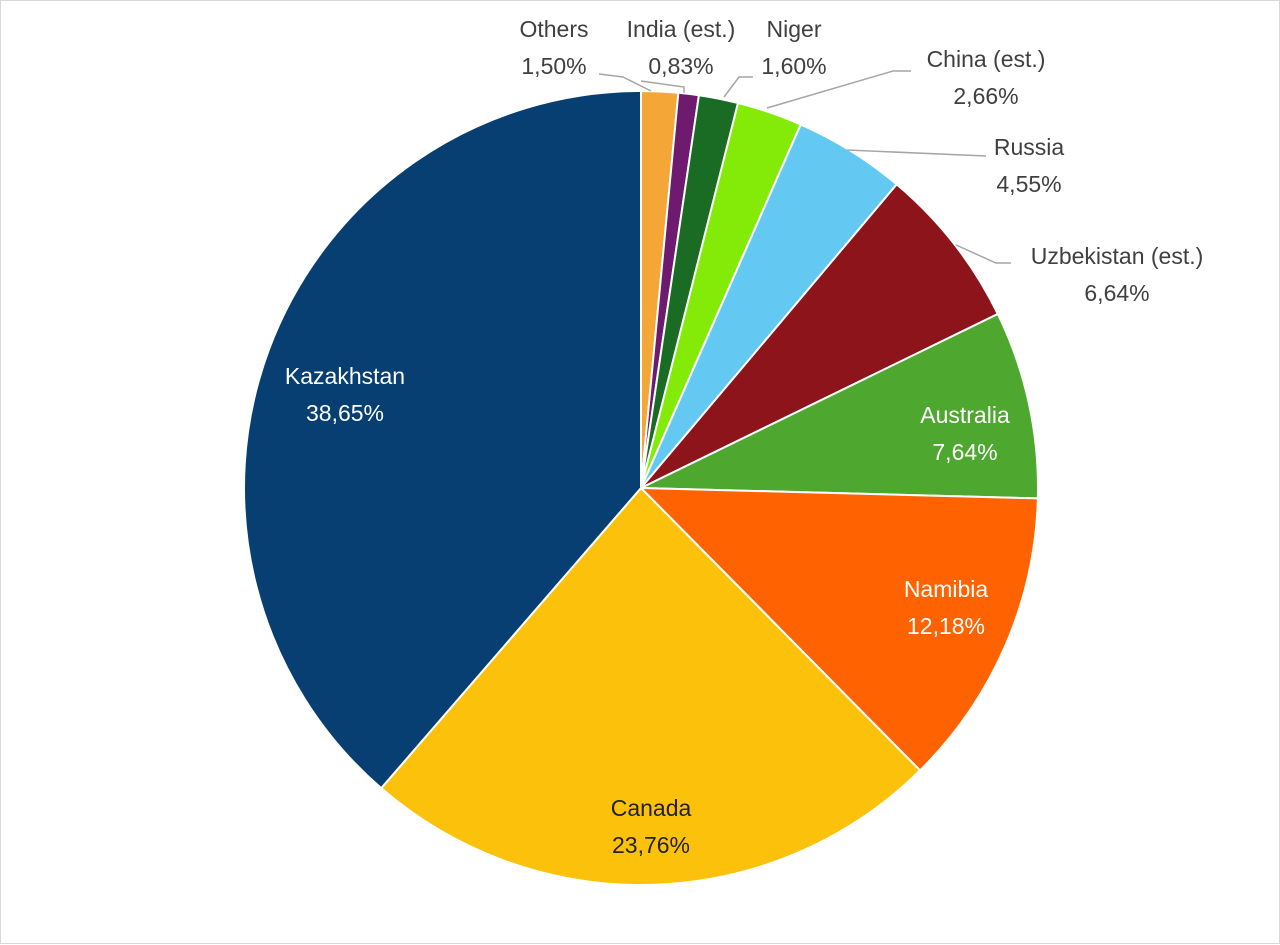 This screenshot has width=1280, height=945. What do you see at coordinates (916, 153) in the screenshot?
I see `leader-line-russia` at bounding box center [916, 153].